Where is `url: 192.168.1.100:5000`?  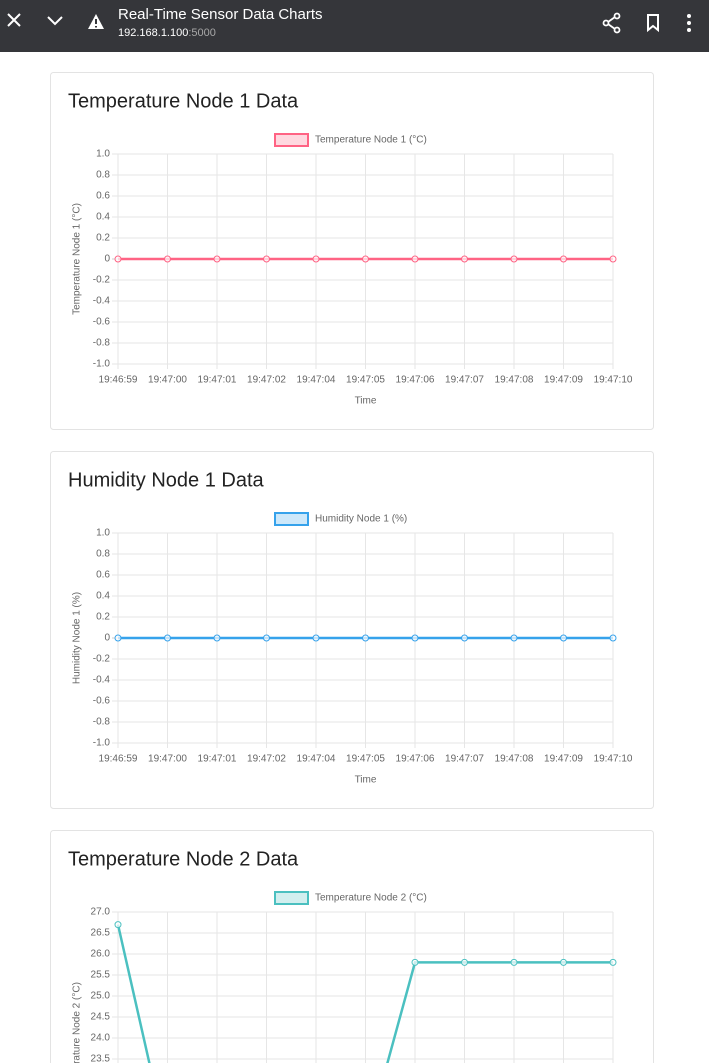
url: 192.168.1.100:5000 is located at coordinates (167, 33).